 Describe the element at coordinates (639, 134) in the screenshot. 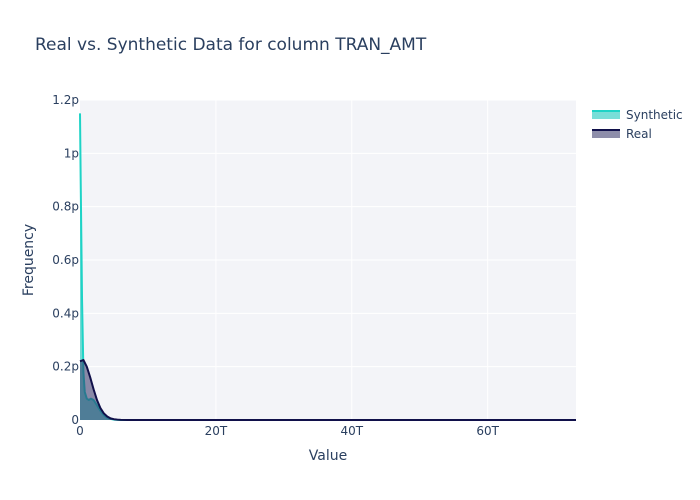

I see `legend-label: Real` at that location.